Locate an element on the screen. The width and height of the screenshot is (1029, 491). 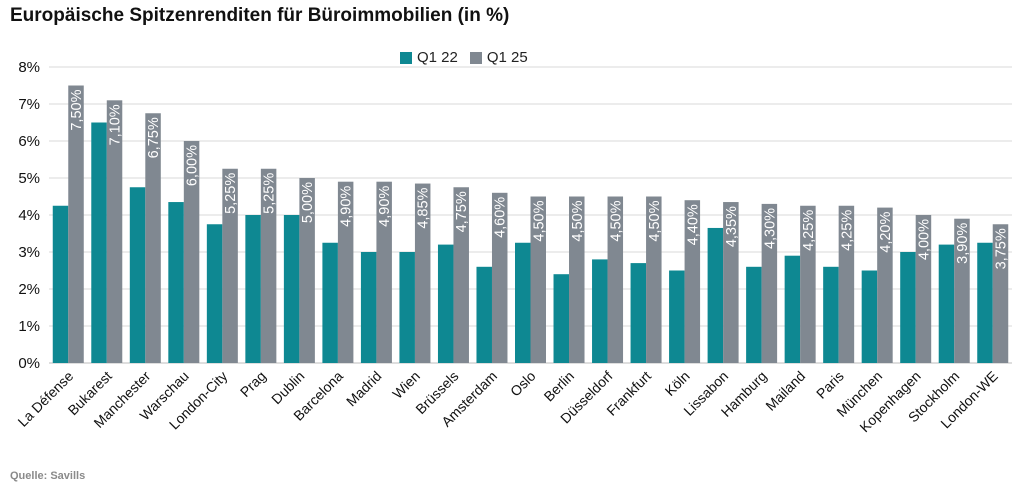
x-tick-label: Wien is located at coordinates (406, 385).